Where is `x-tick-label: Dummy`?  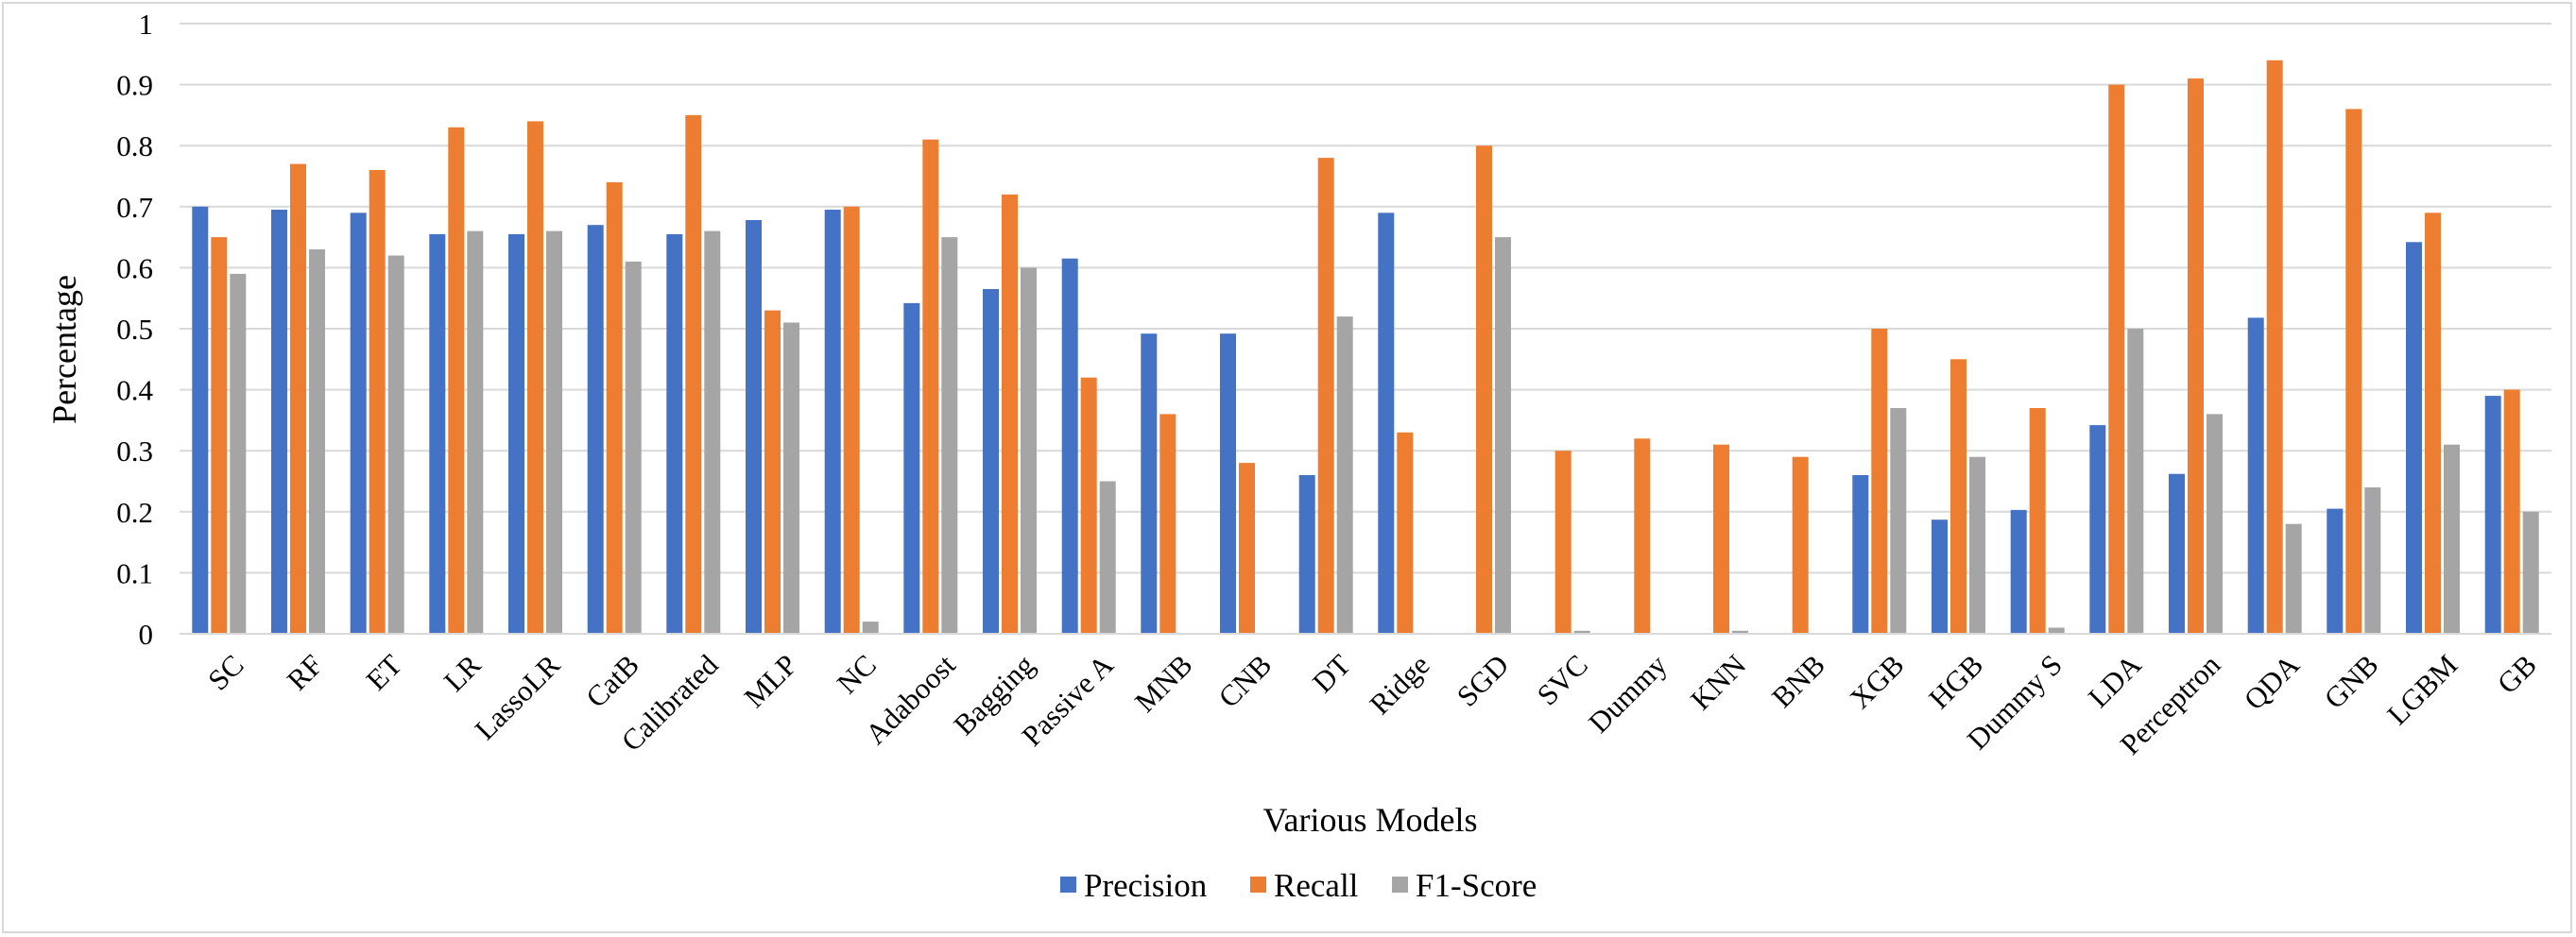 x-tick-label: Dummy is located at coordinates (1628, 694).